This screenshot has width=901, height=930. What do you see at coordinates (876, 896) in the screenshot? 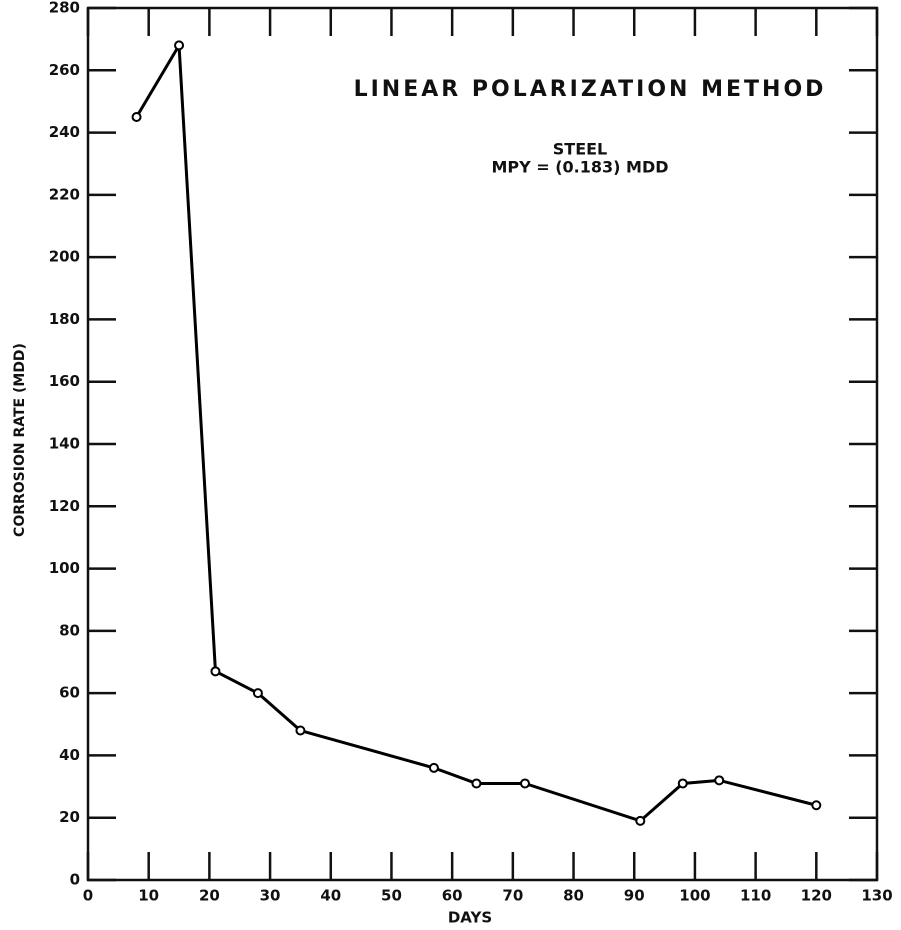
I see `x-tick-label: 130` at bounding box center [876, 896].